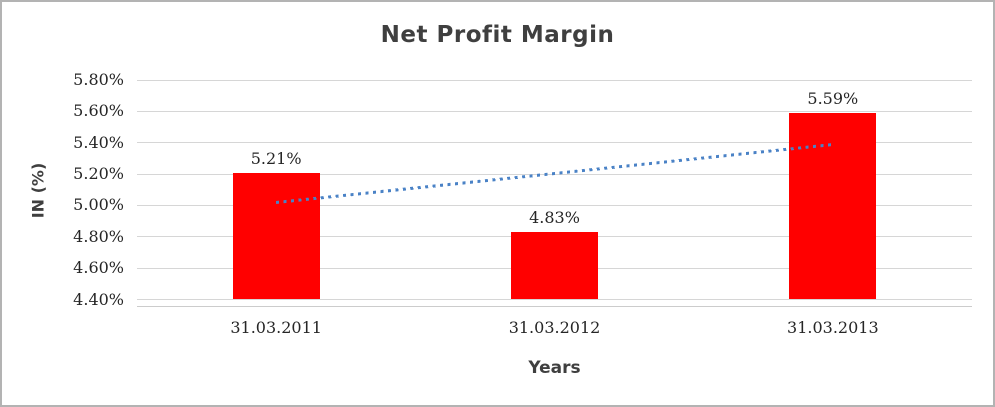 Image resolution: width=995 pixels, height=407 pixels. Describe the element at coordinates (98, 299) in the screenshot. I see `y-tick-label: 4.40%` at that location.